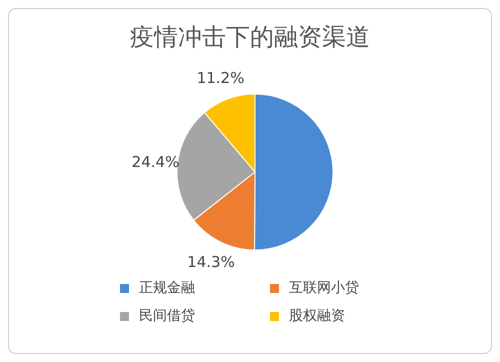 This screenshot has height=362, width=500. I want to click on chart-title: 疫情冲击下的融资渠道, so click(250, 37).